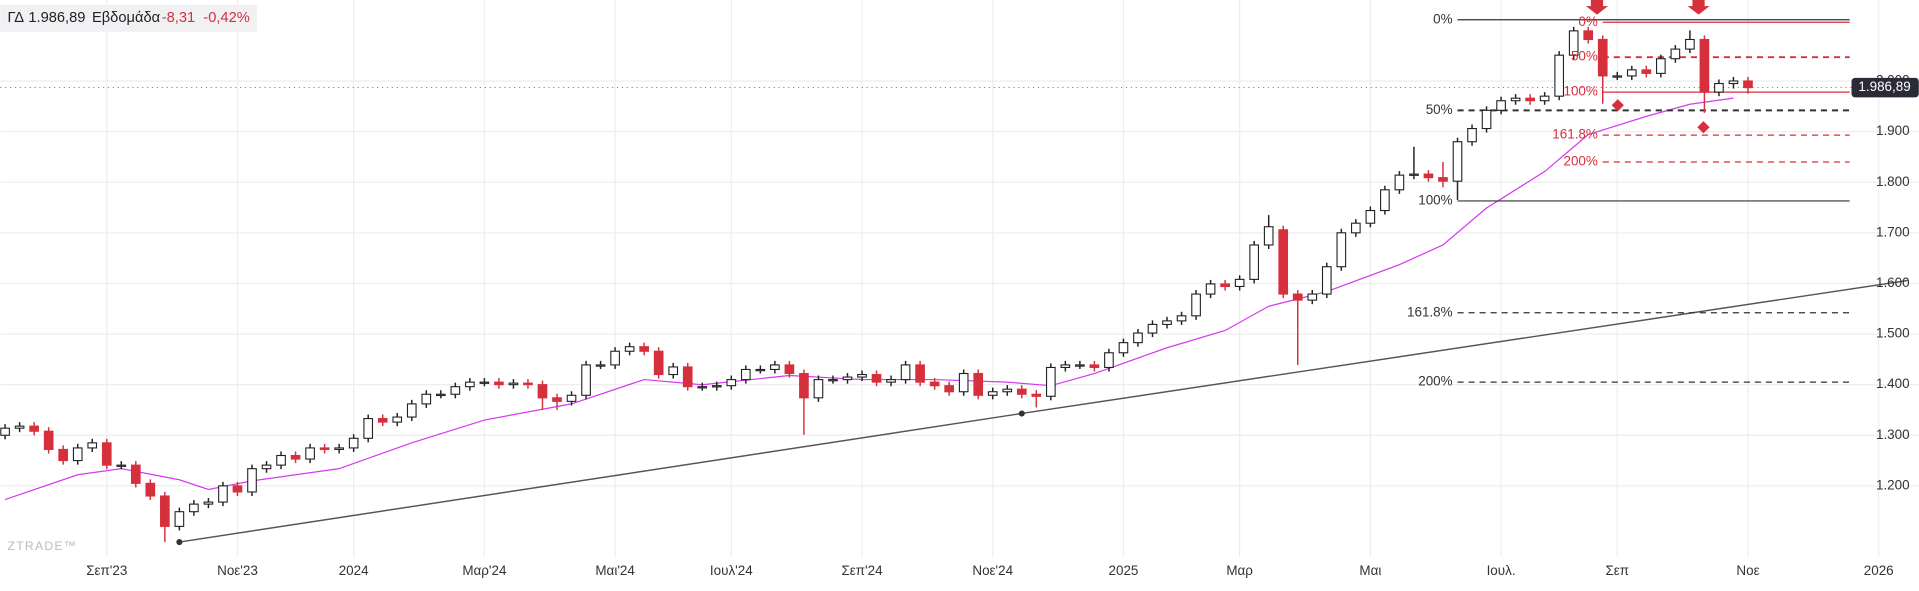  I want to click on x-tick-label: 2026, so click(1879, 570).